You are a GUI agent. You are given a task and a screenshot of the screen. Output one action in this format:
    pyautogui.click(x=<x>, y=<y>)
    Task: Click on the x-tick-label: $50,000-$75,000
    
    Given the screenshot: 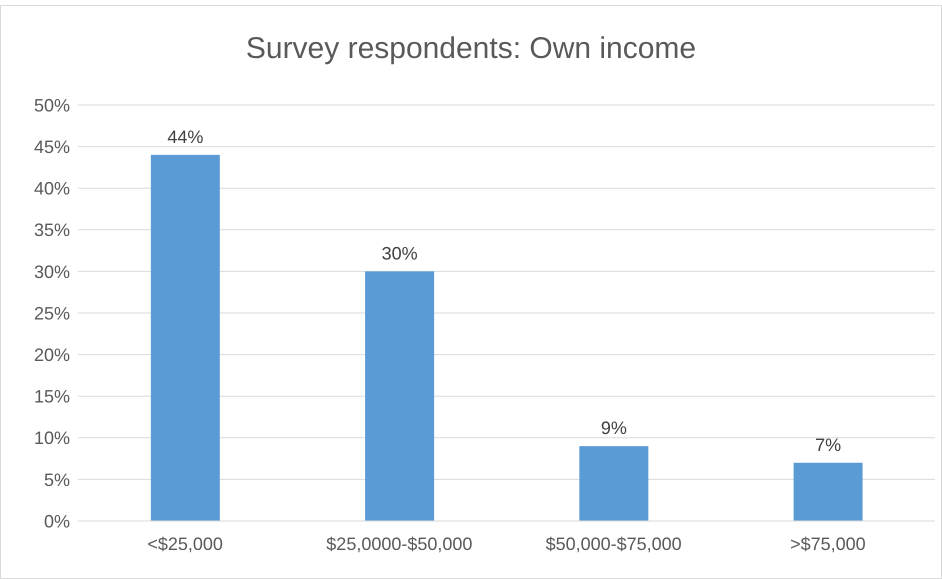 What is the action you would take?
    pyautogui.click(x=614, y=544)
    